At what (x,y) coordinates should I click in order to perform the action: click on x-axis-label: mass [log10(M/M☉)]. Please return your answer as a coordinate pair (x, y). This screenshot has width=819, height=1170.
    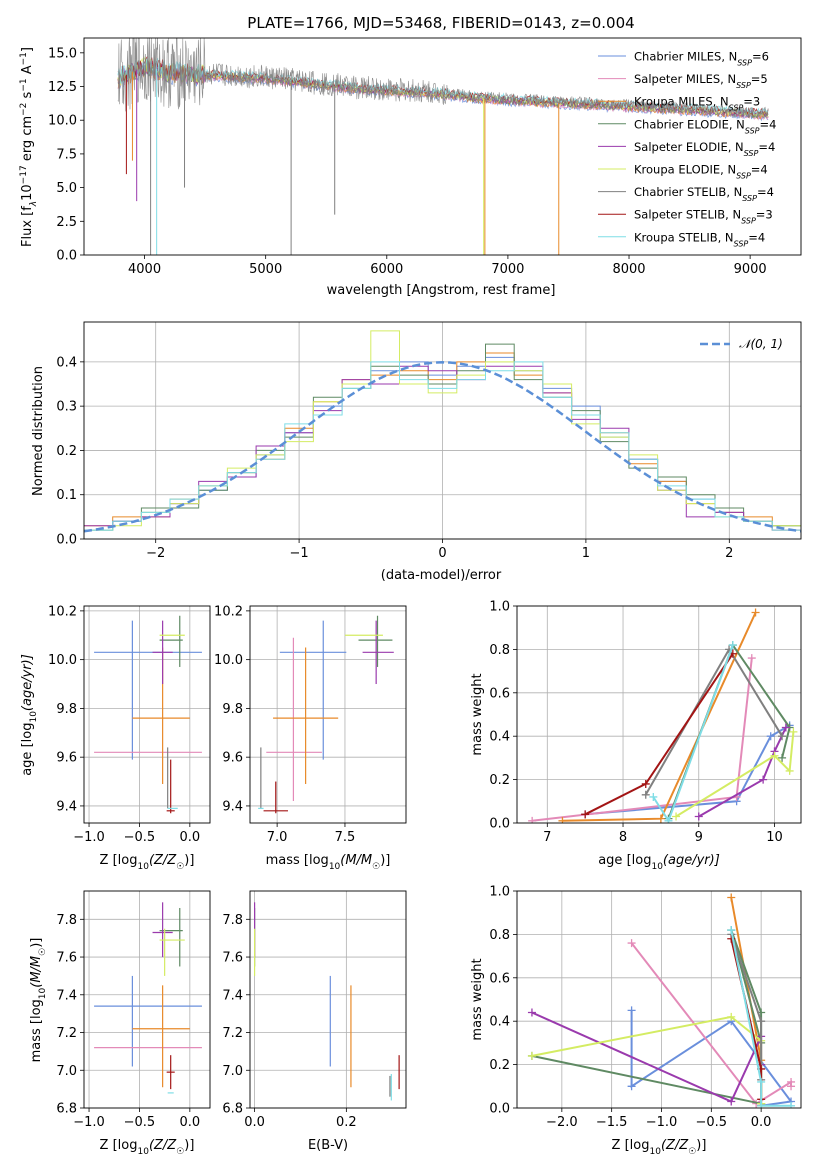
    Looking at the image, I should click on (328, 862).